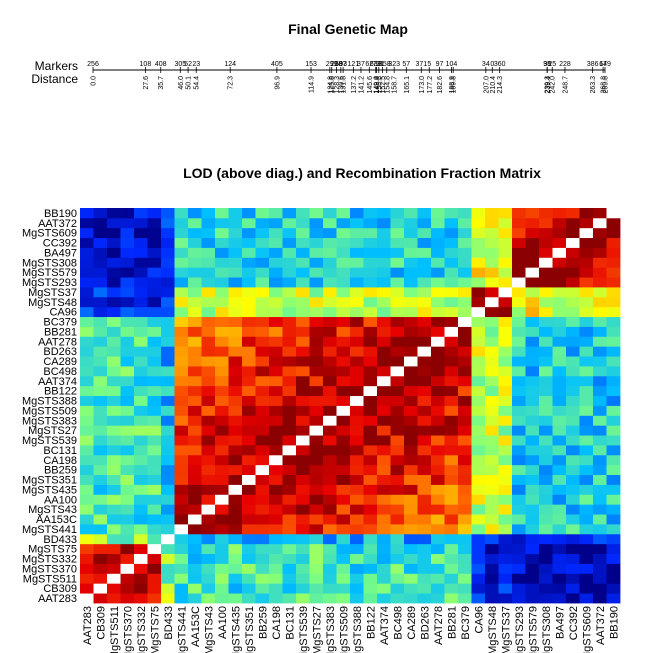  Describe the element at coordinates (57, 342) in the screenshot. I see `heatmap-y-label: AAT278` at that location.